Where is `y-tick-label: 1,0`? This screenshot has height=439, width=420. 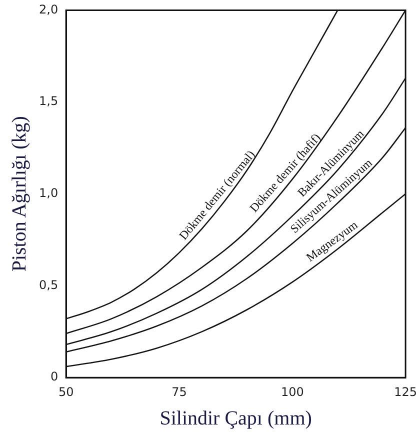 y-tick-label: 1,0 is located at coordinates (48, 193).